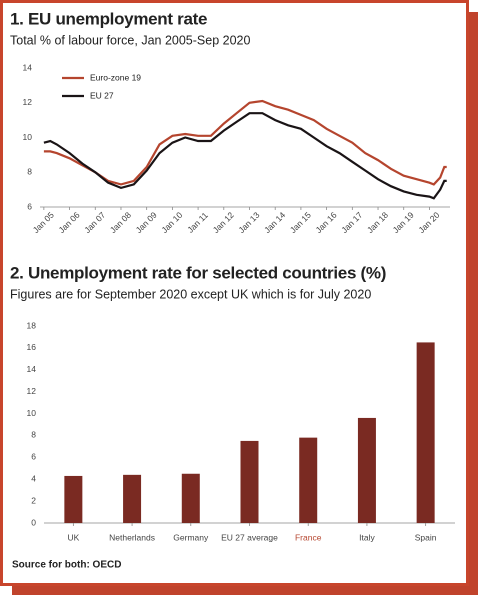 This screenshot has width=480, height=602. Describe the element at coordinates (191, 537) in the screenshot. I see `x-tick-label: Germany` at that location.